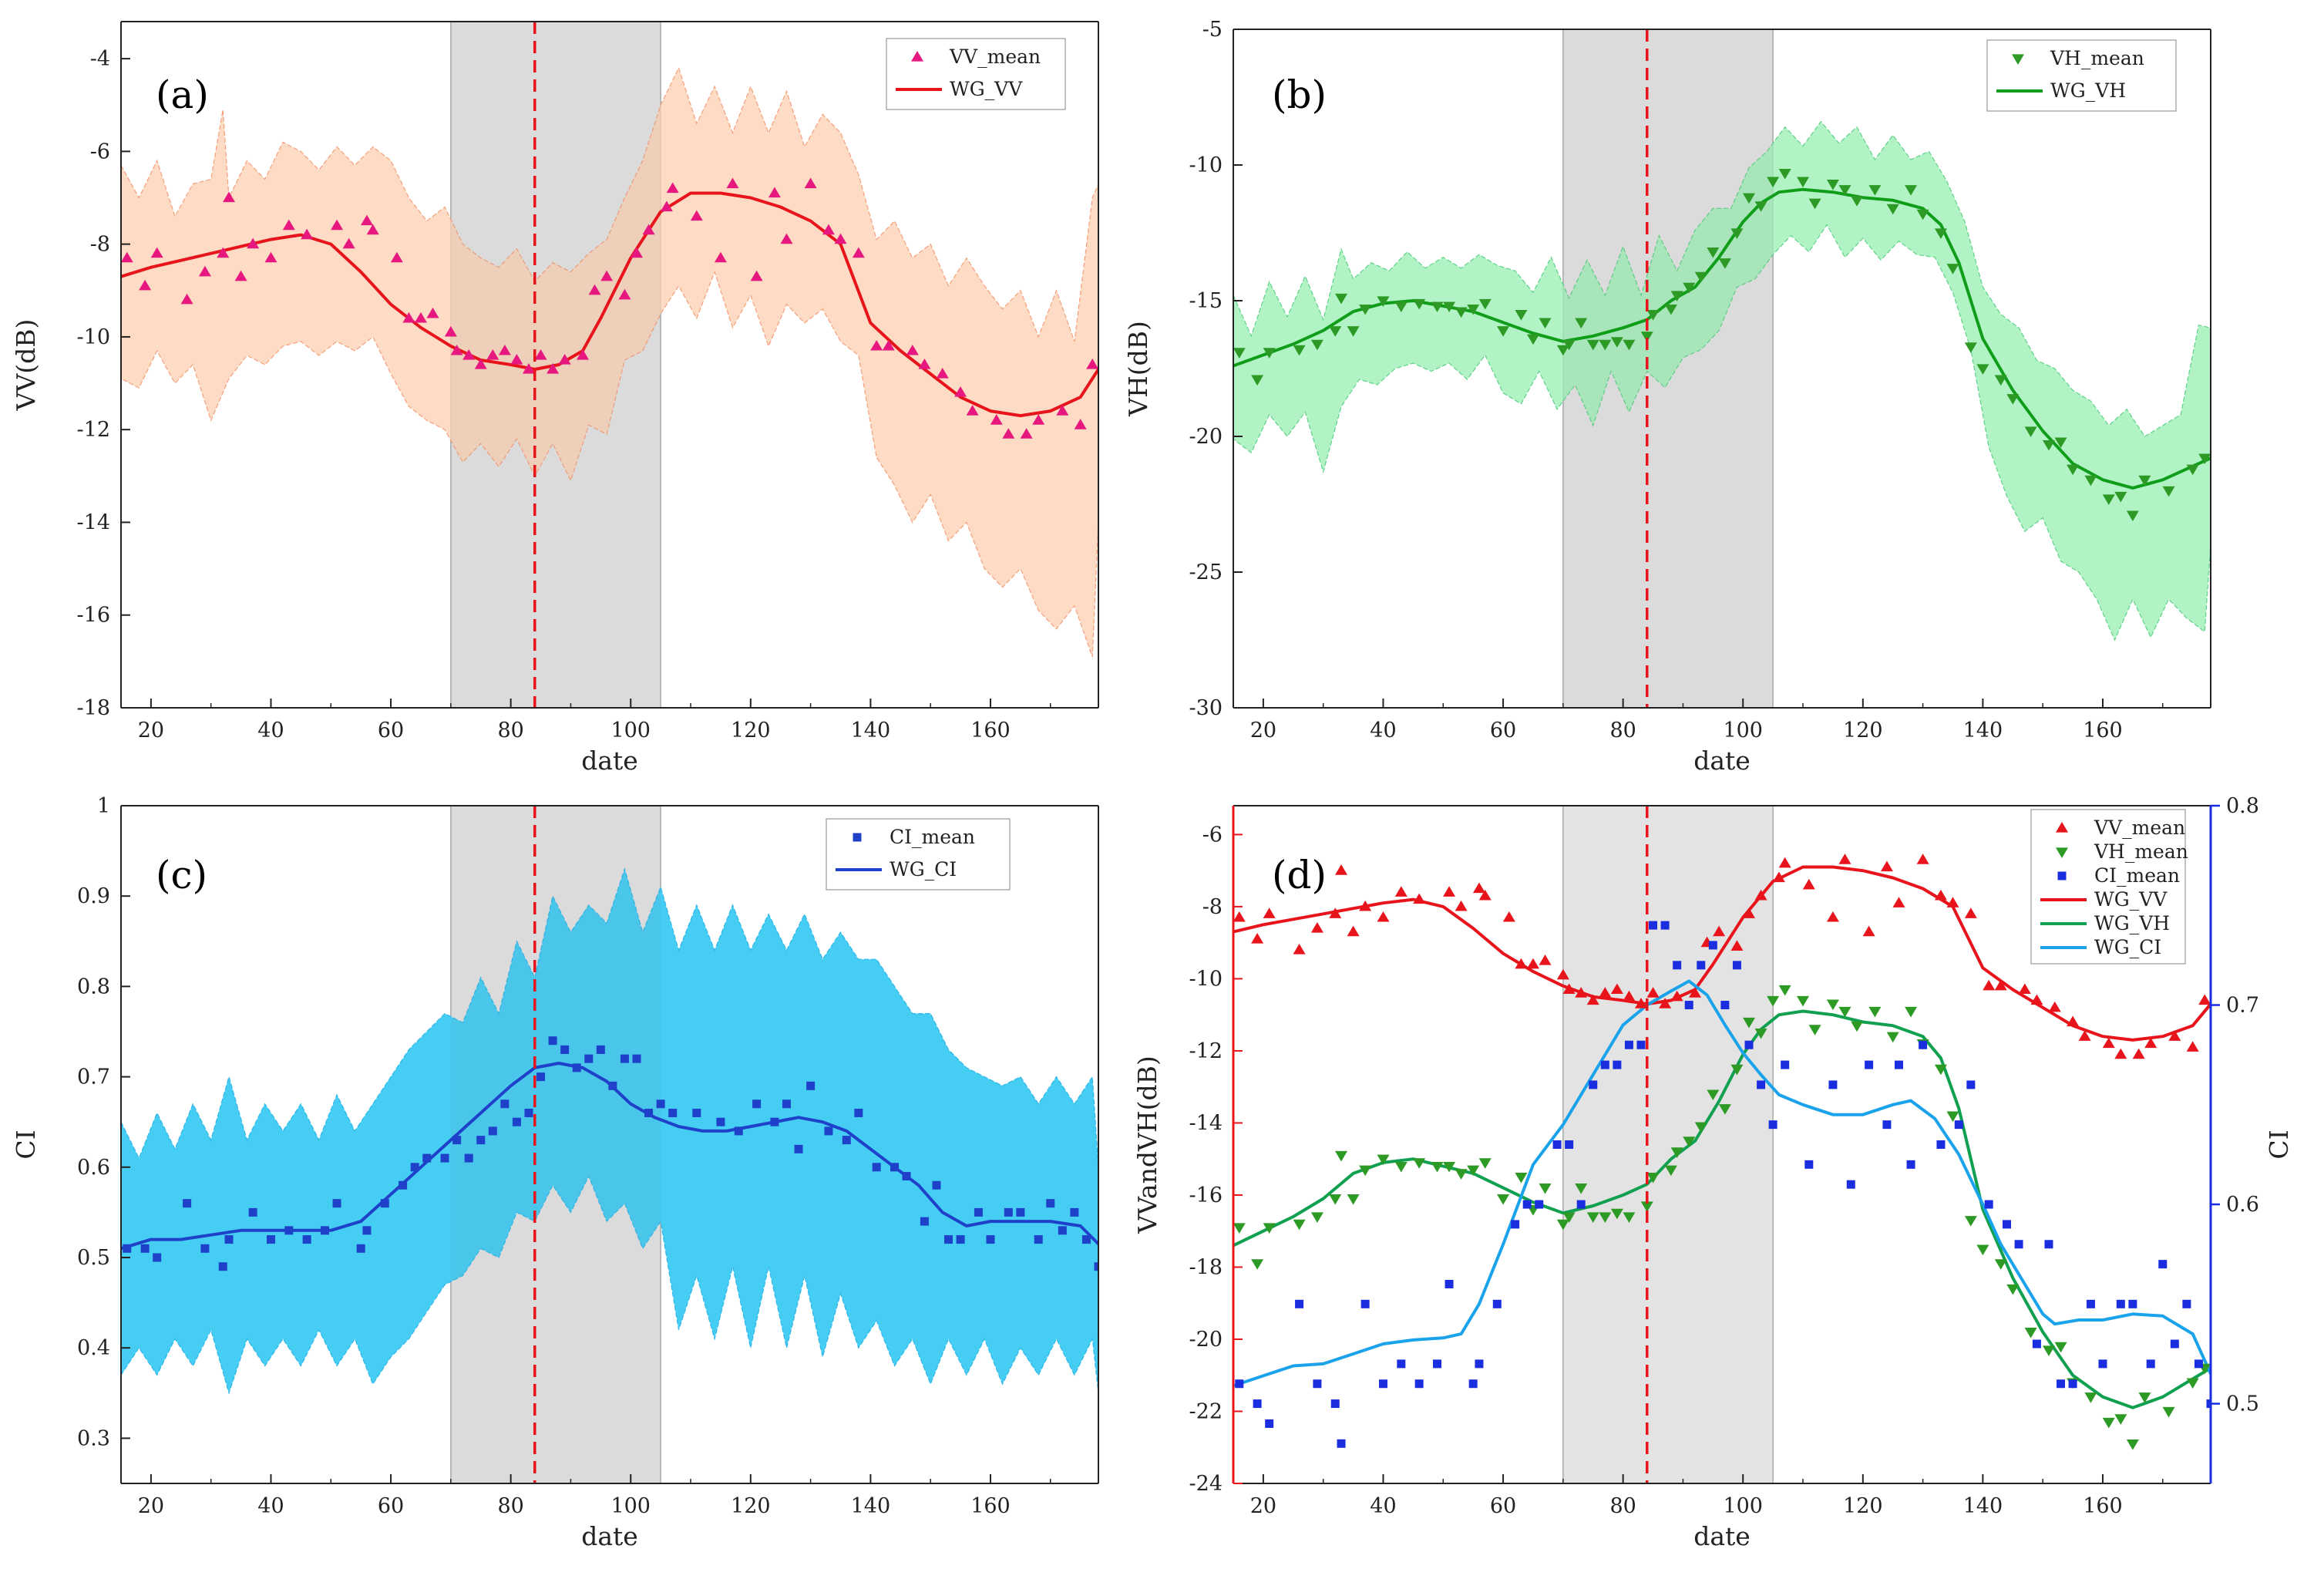 This screenshot has width=2324, height=1596. I want to click on legend-label: VH_mean, so click(2141, 851).